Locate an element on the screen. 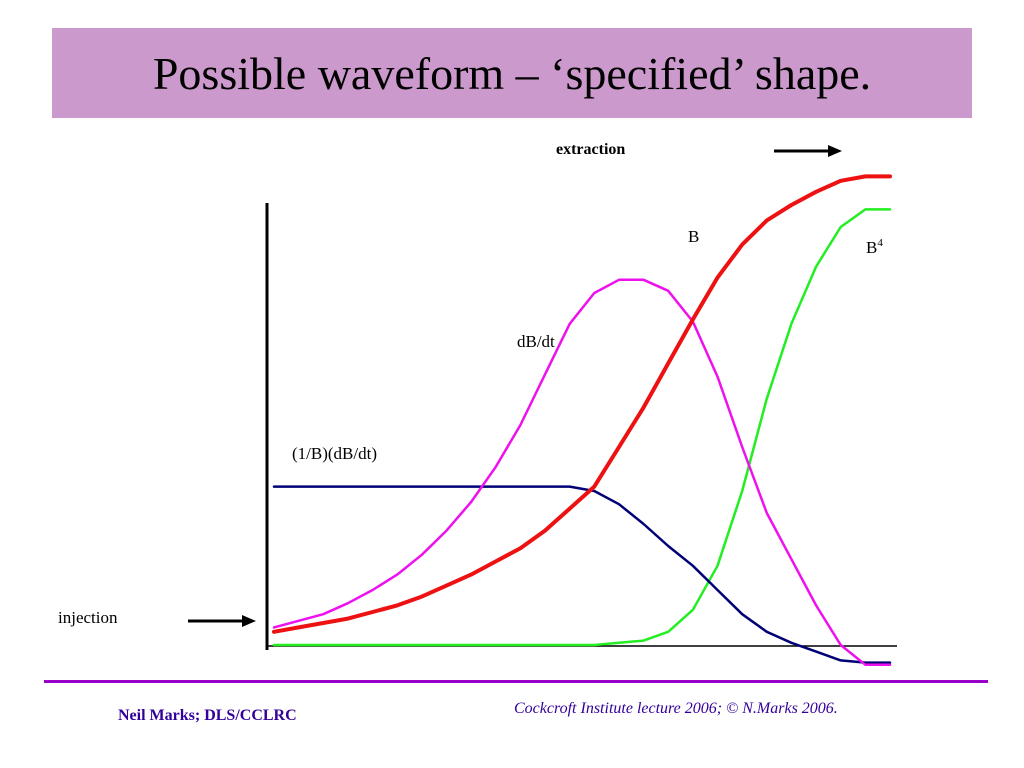  annotation-extraction: extraction is located at coordinates (590, 149).